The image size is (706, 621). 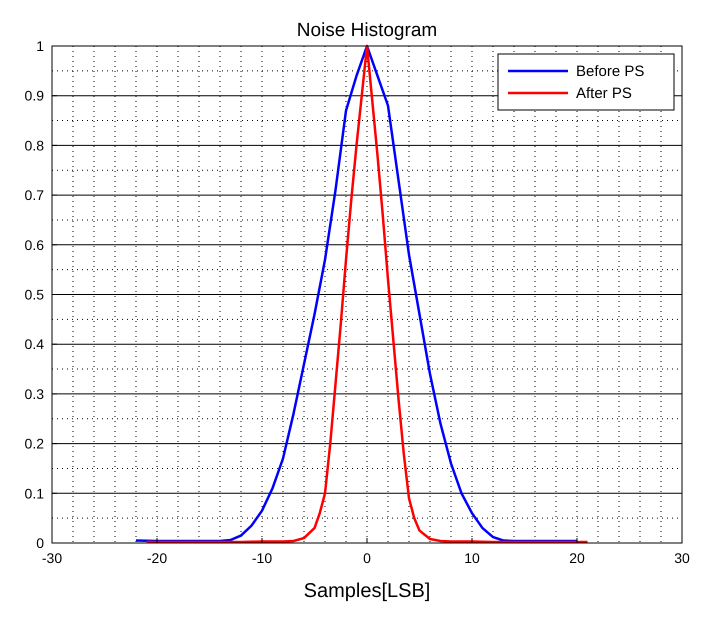 What do you see at coordinates (262, 558) in the screenshot?
I see `x-tick-label: -10` at bounding box center [262, 558].